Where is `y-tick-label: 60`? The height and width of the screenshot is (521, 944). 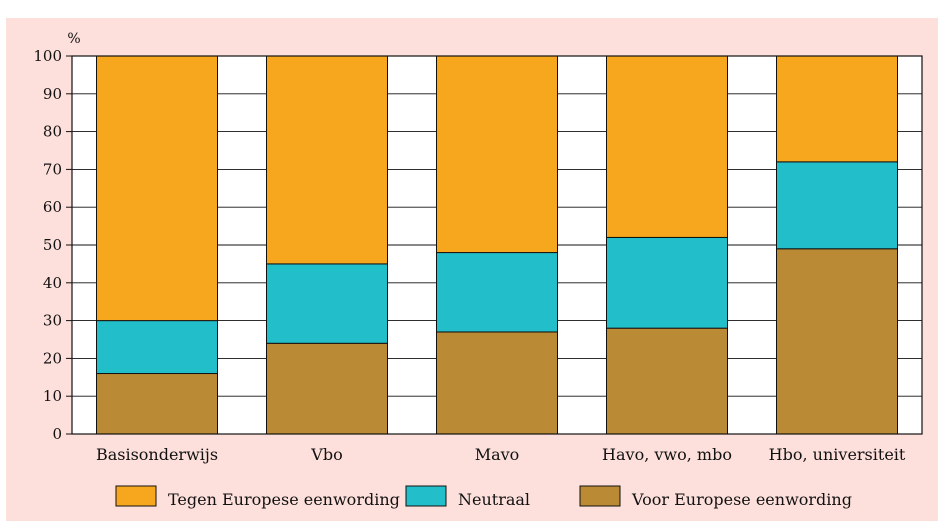 y-tick-label: 60 is located at coordinates (52, 207).